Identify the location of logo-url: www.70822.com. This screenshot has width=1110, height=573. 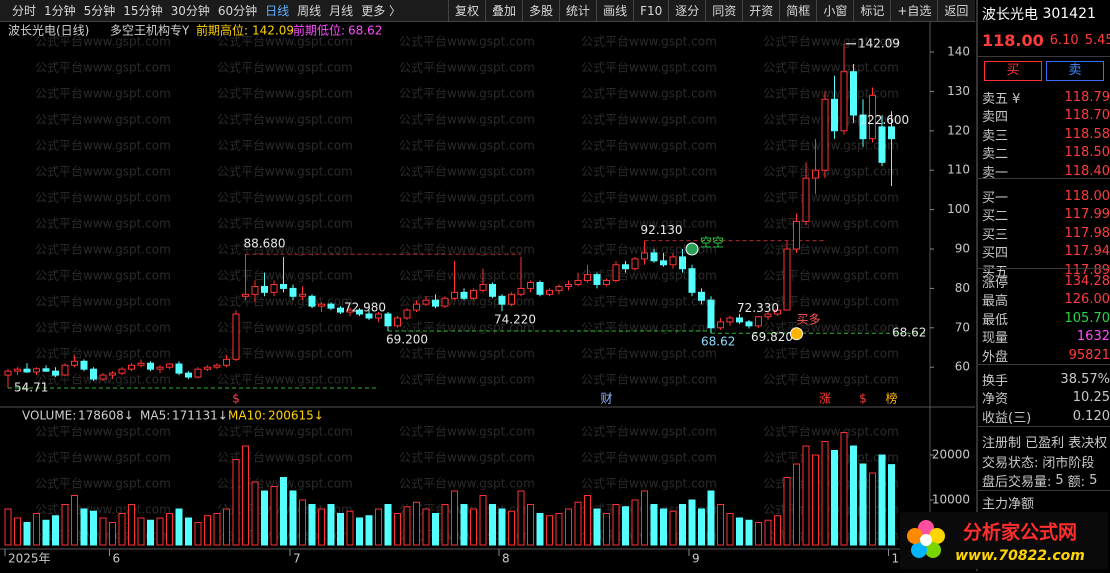
(1020, 556).